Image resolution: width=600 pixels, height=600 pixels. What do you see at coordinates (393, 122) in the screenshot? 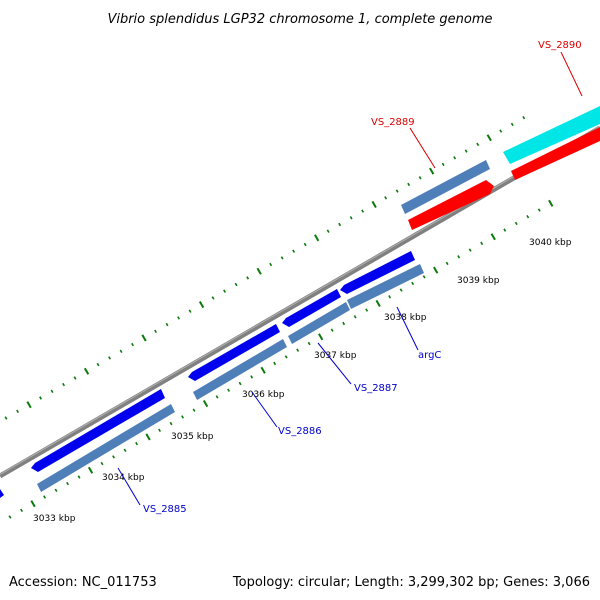
I see `label-vs-2889: VS_2889` at bounding box center [393, 122].